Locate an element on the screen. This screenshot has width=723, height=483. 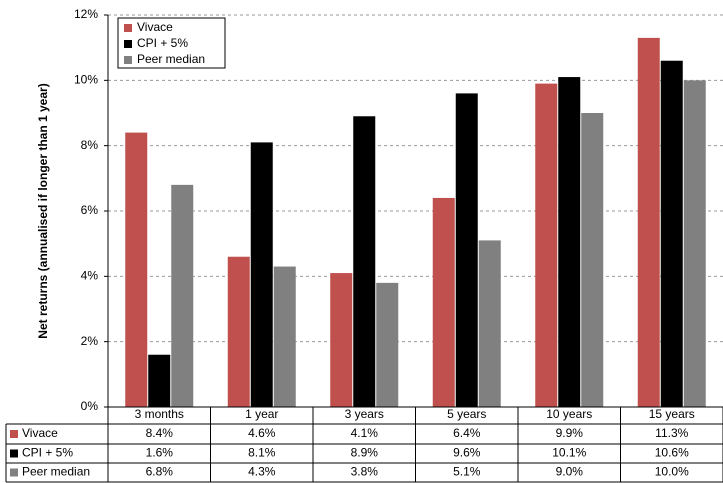
value-label: 5.1% is located at coordinates (467, 472).